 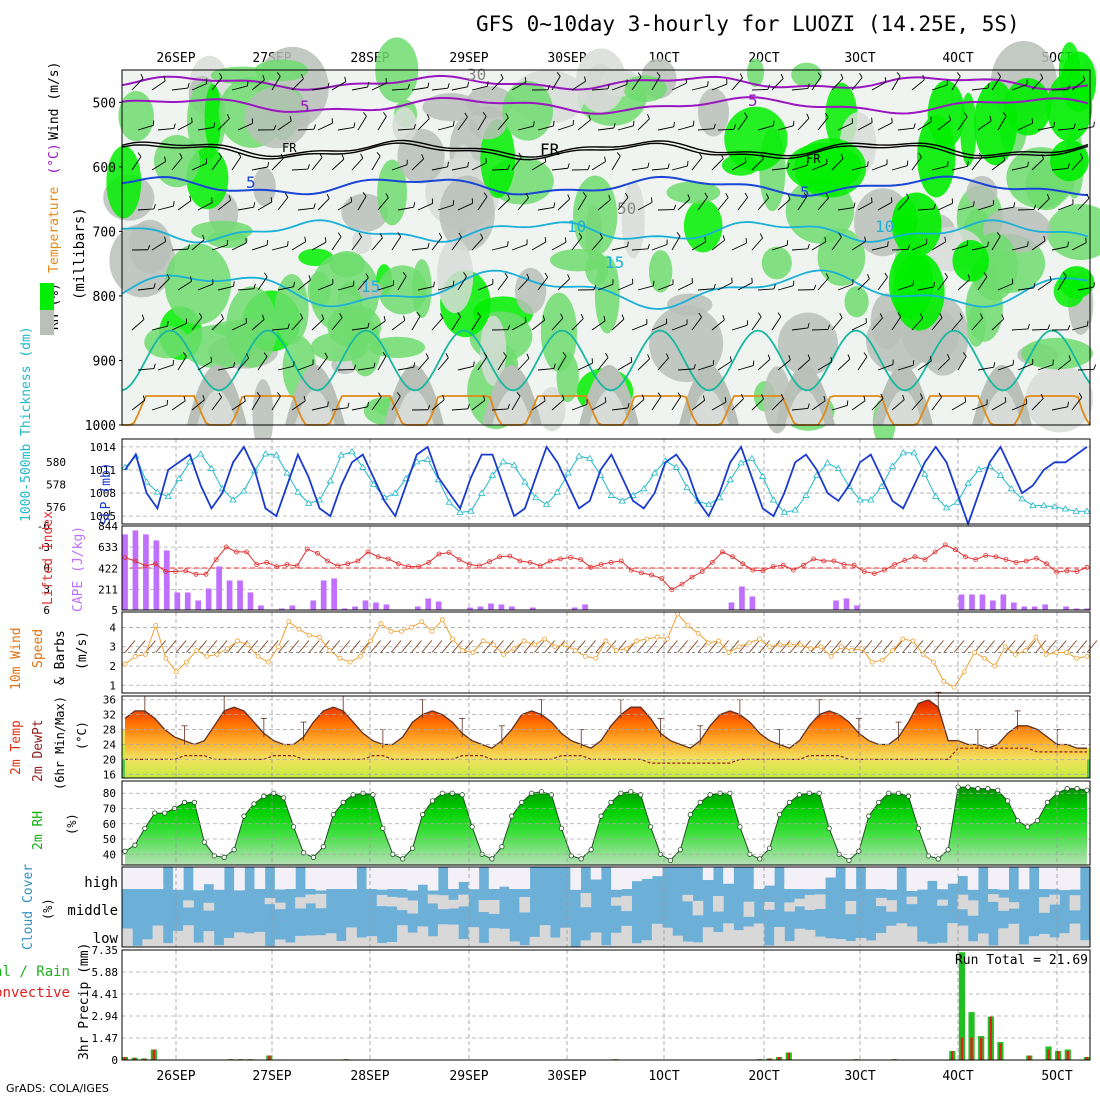 What do you see at coordinates (606, 755) in the screenshot?
I see `dewpoint-line` at bounding box center [606, 755].